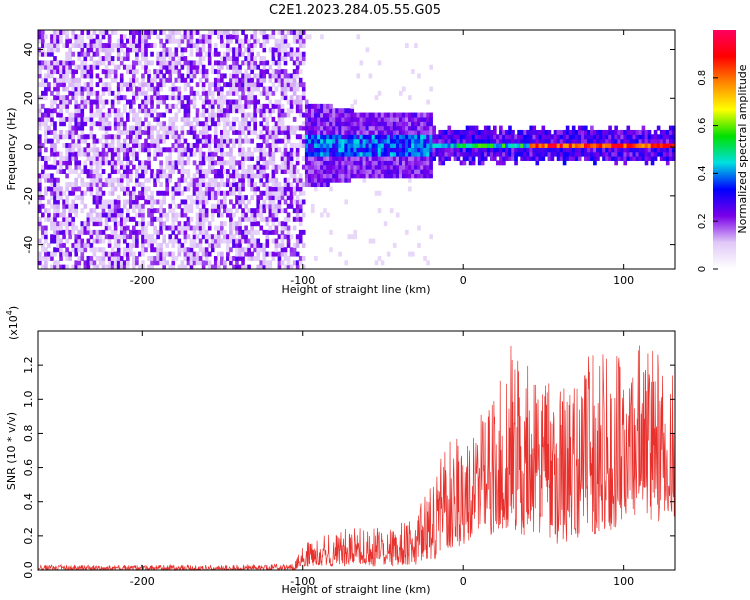 The width and height of the screenshot is (750, 600). I want to click on spectrogram-y-label: Frequency (Hz), so click(11, 149).